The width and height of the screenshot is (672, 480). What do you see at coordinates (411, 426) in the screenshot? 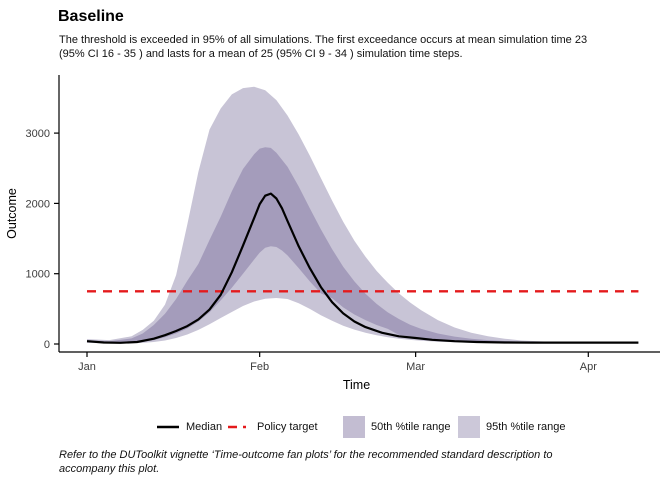
I see `legend-label-50th-percentile: 50th %tile range` at bounding box center [411, 426].